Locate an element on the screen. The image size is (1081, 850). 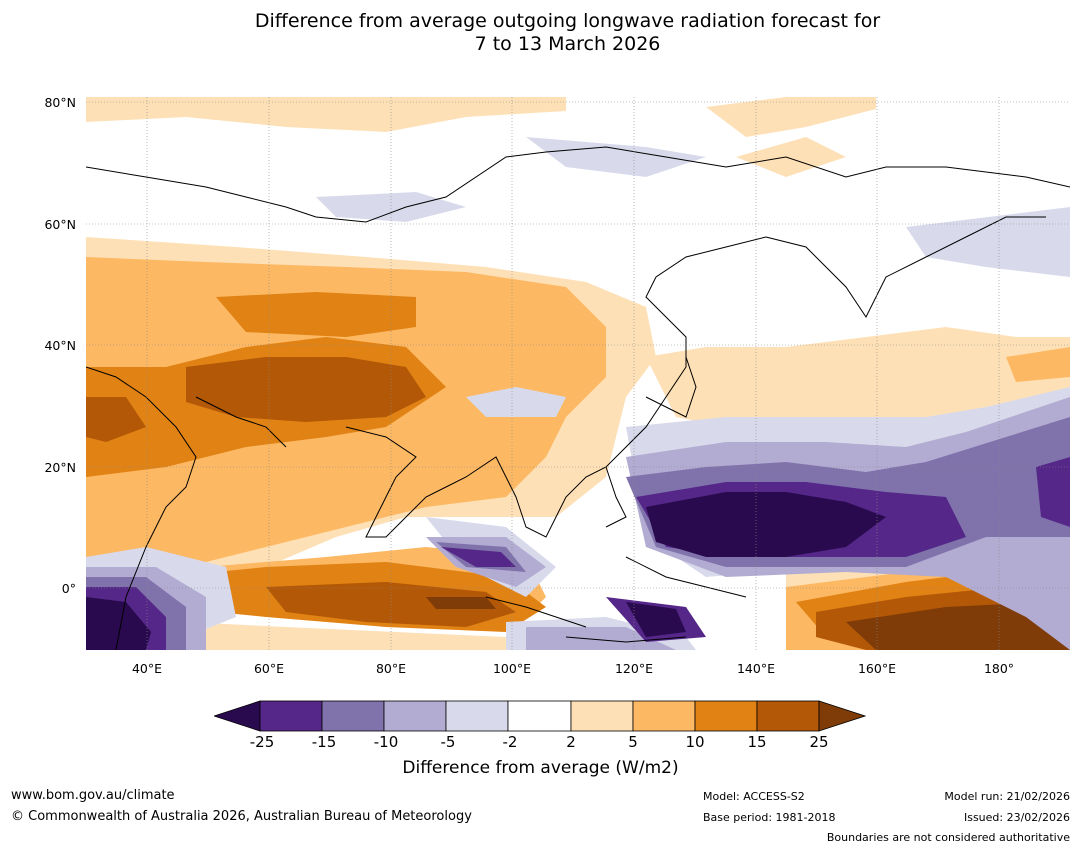
cbar-tick-15: 15 is located at coordinates (757, 742).